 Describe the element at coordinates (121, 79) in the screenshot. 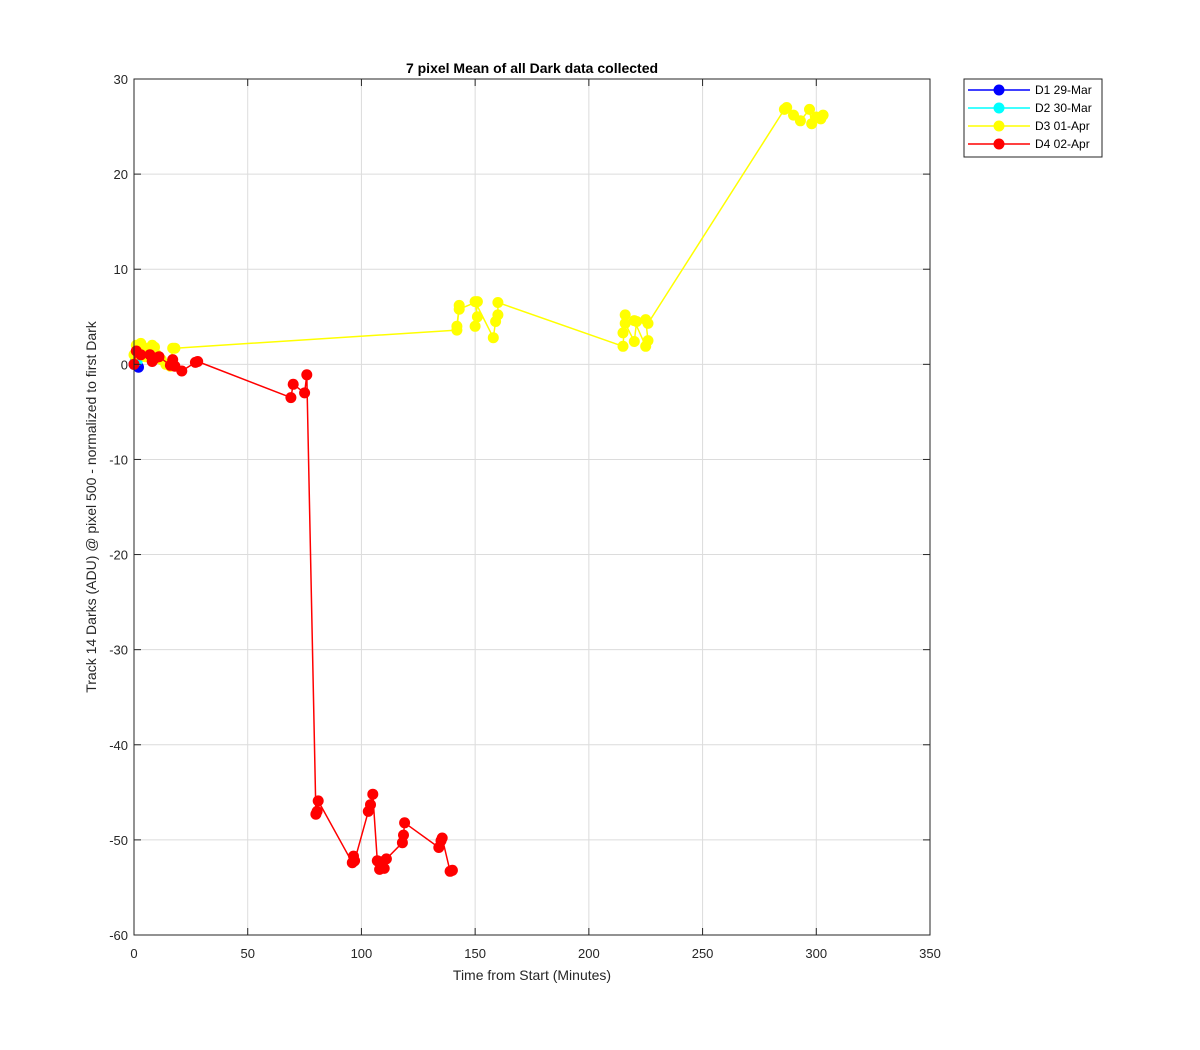

I see `y-tick-label: 30` at that location.